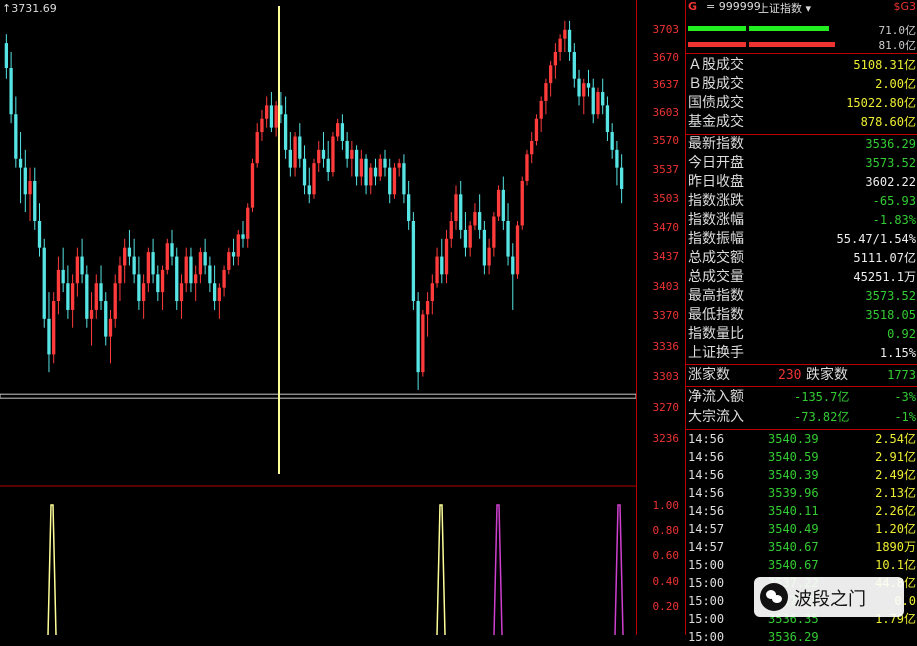 The height and width of the screenshot is (646, 917). I want to click on stat-label: 指数振幅, so click(716, 239).